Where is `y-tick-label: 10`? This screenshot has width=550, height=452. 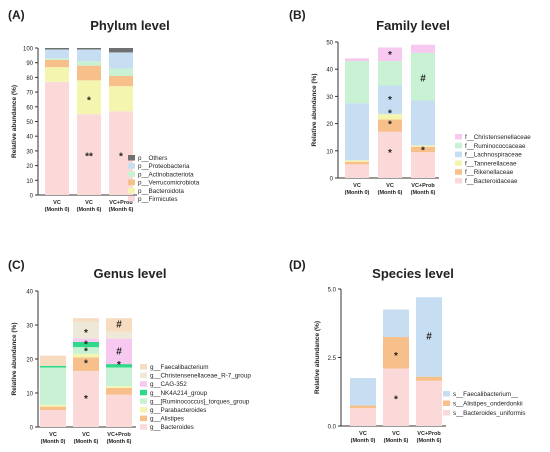
y-tick-label: 10 is located at coordinates (29, 395).